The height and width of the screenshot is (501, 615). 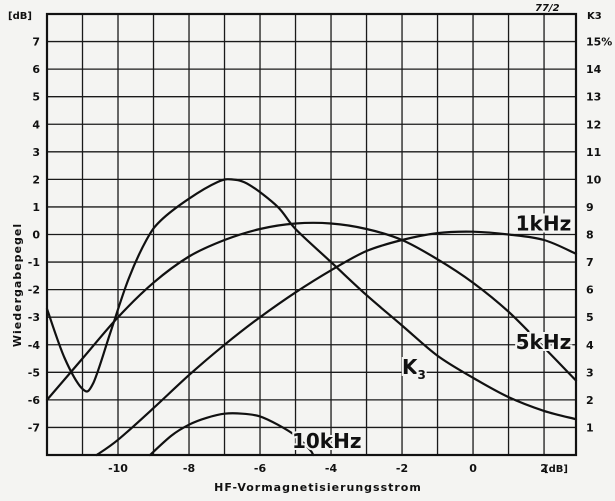 I want to click on x-tick-labels: -10 -8 -6 -4 -2 0 2, so click(x=328, y=468).